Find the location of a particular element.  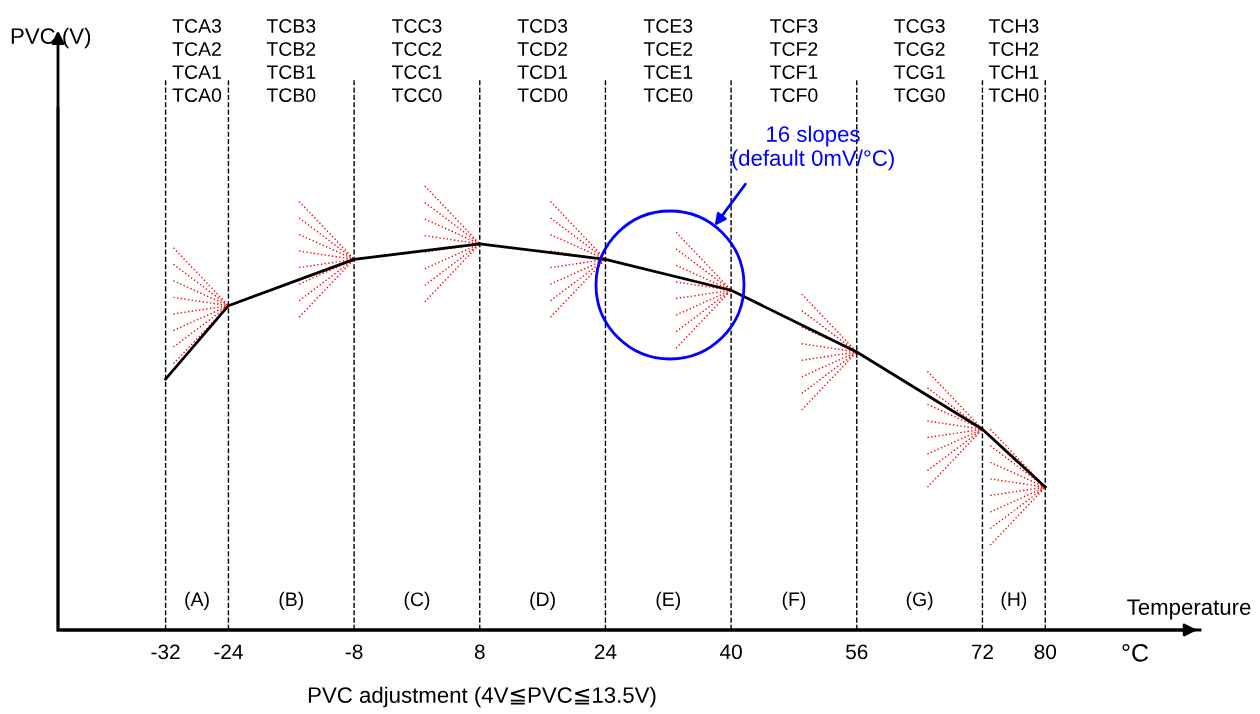

text: PVC adjustment (4V≦PVC≦13.5V) is located at coordinates (482, 697).